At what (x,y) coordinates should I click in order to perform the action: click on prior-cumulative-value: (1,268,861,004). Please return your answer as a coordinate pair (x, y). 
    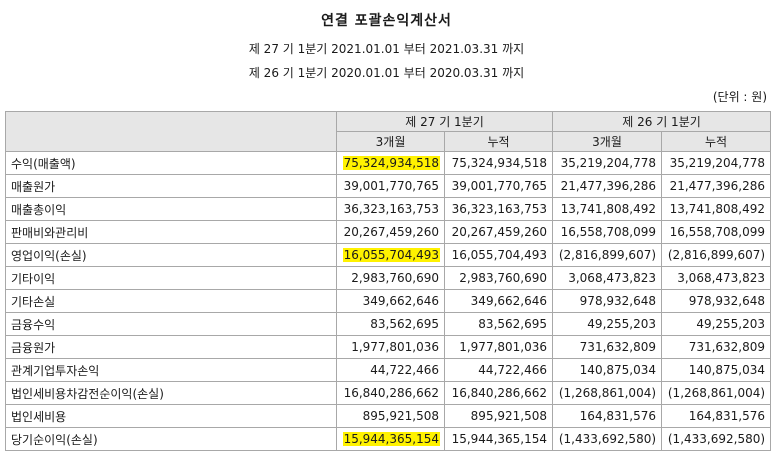
    Looking at the image, I should click on (716, 393).